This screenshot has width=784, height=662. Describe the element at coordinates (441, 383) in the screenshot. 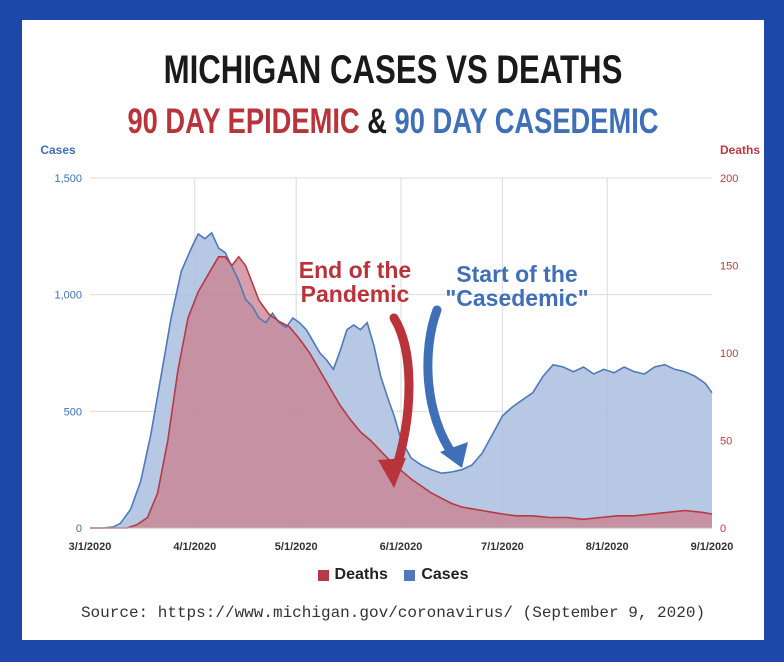

I see `blue-arrow` at that location.